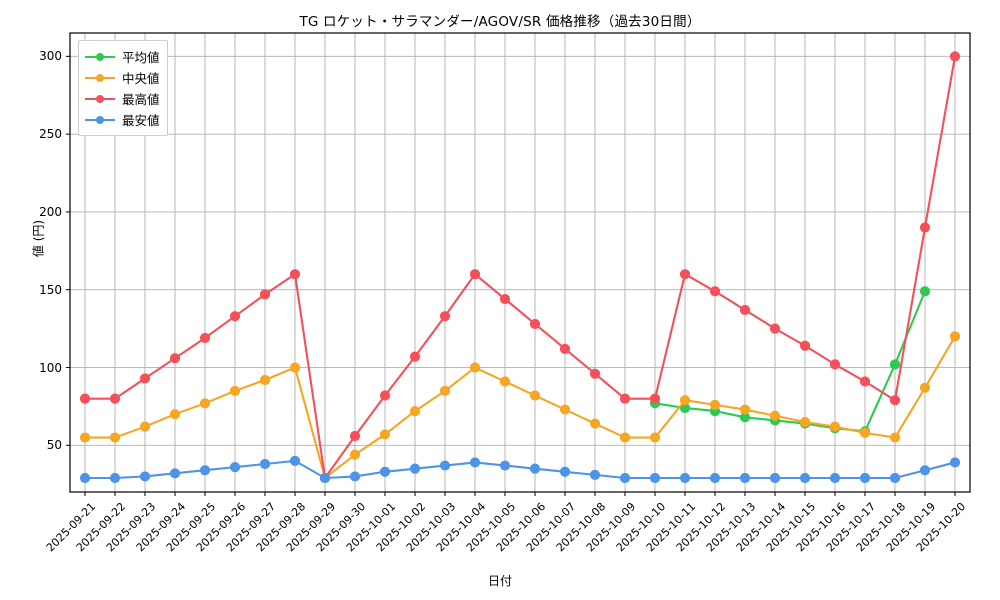  What do you see at coordinates (141, 78) in the screenshot?
I see `legend-label: 中央値` at bounding box center [141, 78].